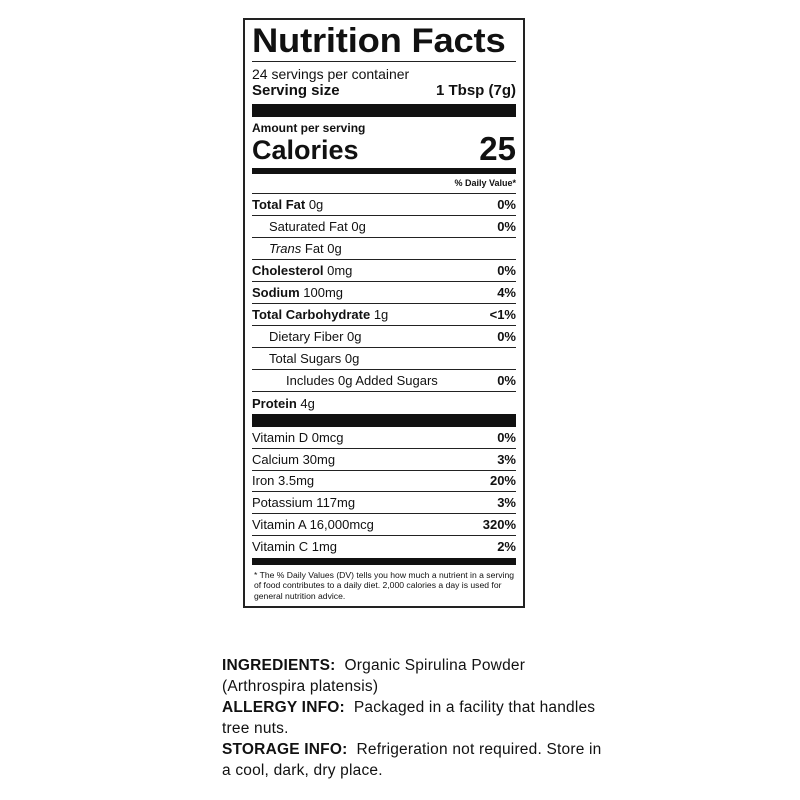 The image size is (800, 800). I want to click on vitamin-row: Vitamin C 1mg 2%, so click(384, 547).